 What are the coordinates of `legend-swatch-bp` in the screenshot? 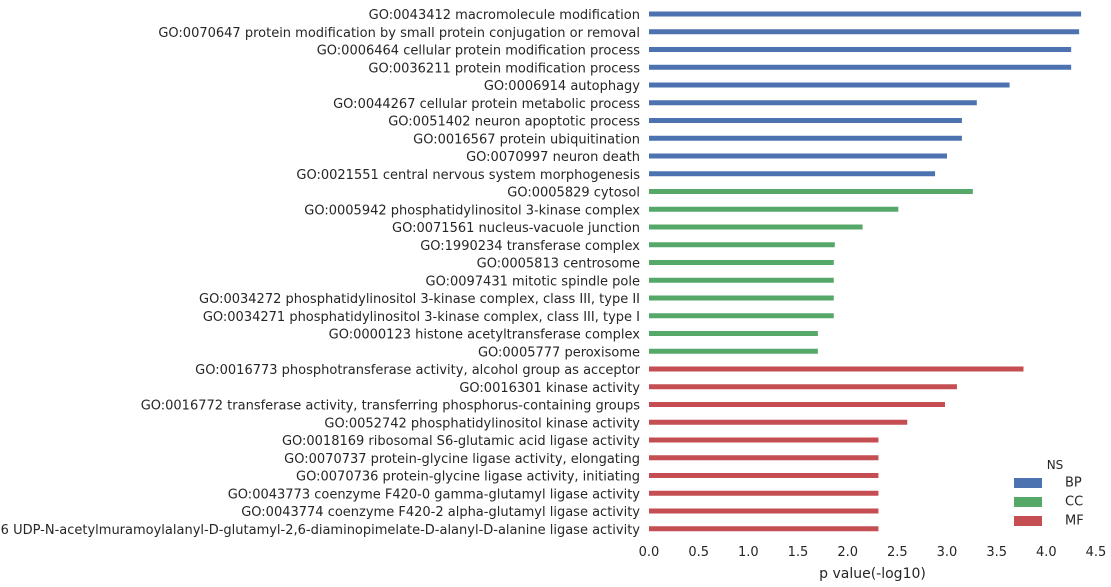 It's located at (1028, 483).